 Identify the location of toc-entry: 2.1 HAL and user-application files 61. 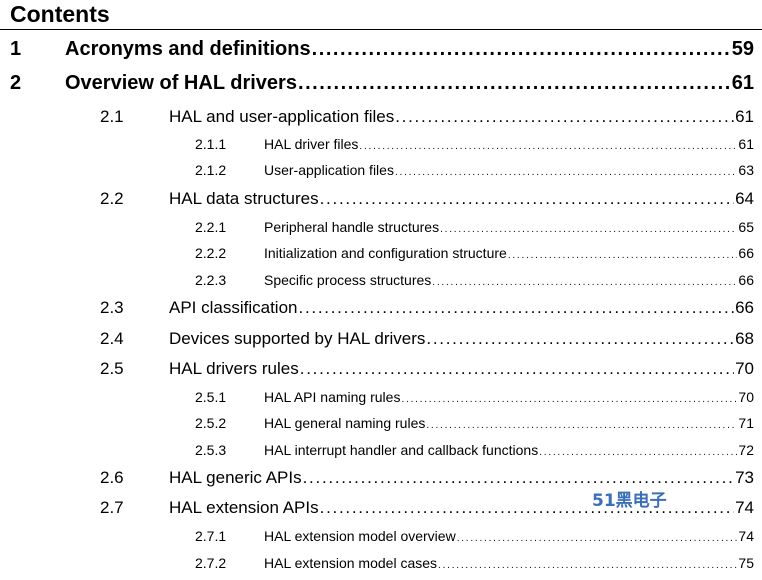
(427, 117).